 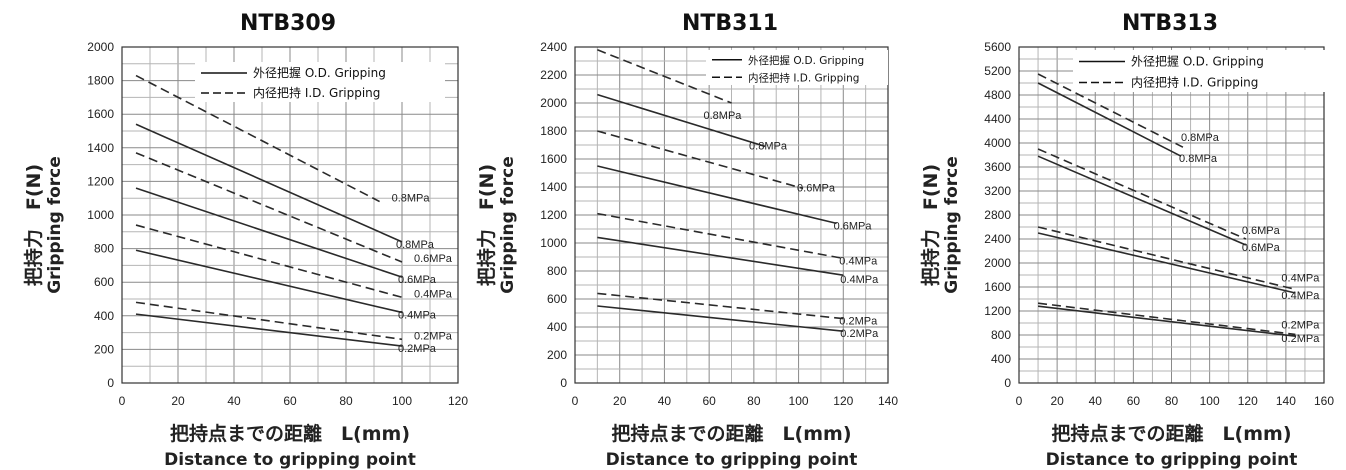 What do you see at coordinates (730, 23) in the screenshot?
I see `chart-title: NTB311` at bounding box center [730, 23].